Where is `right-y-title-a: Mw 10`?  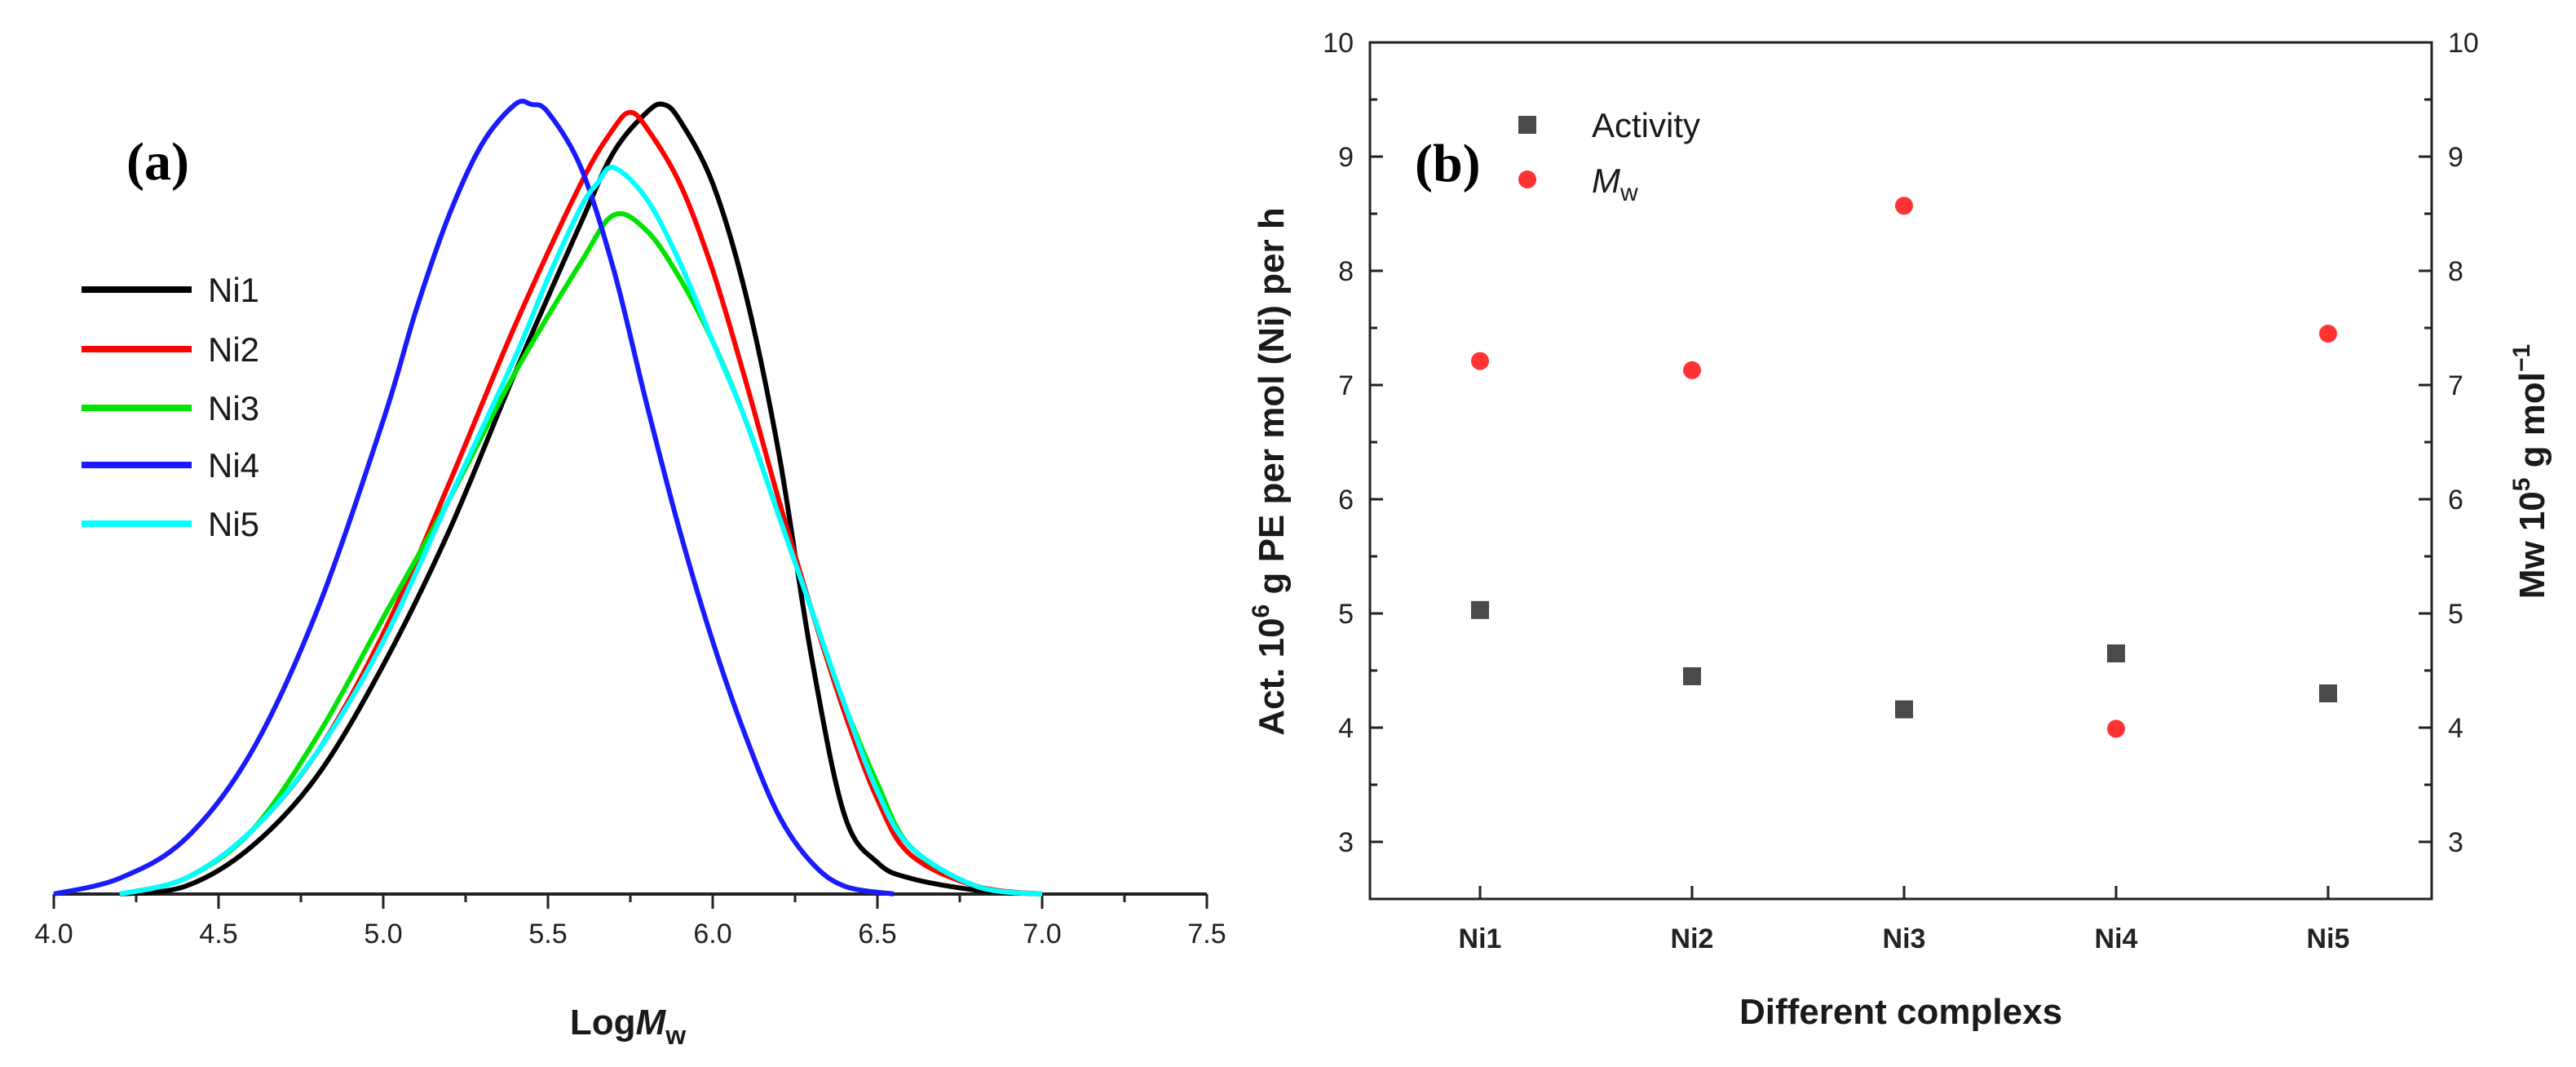 right-y-title-a: Mw 10 is located at coordinates (2532, 545).